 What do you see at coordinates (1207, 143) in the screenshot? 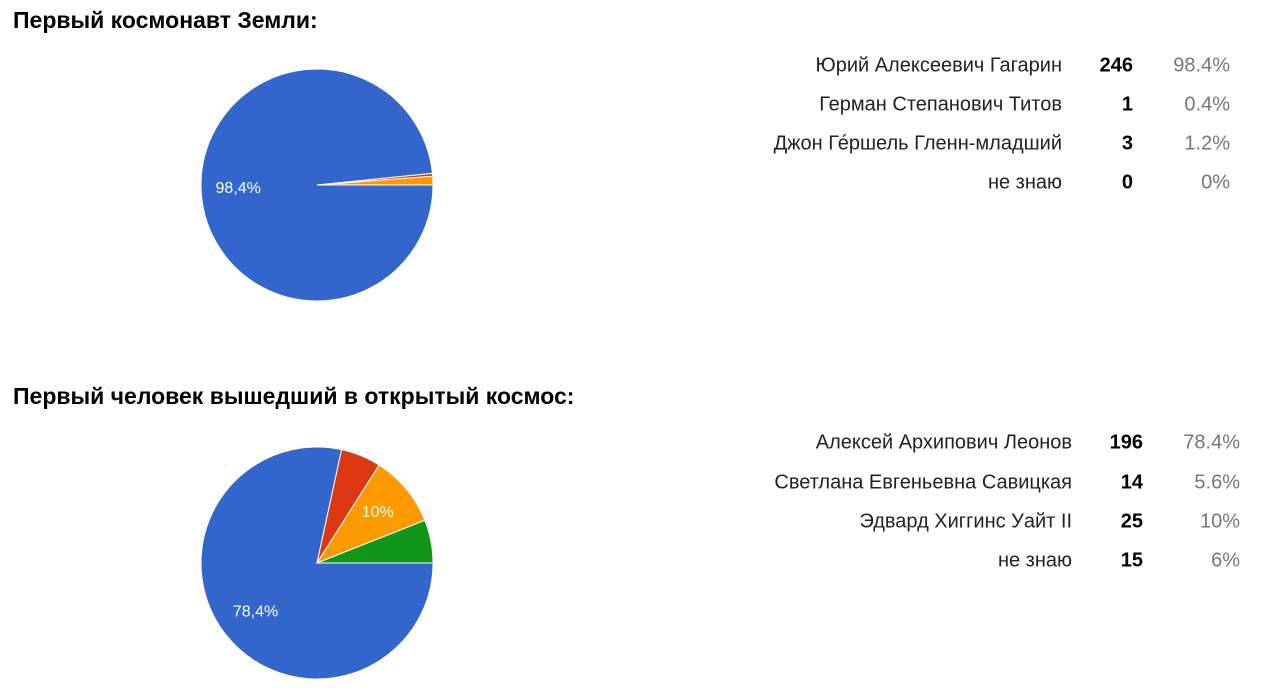
I see `percent: 1.2%` at bounding box center [1207, 143].